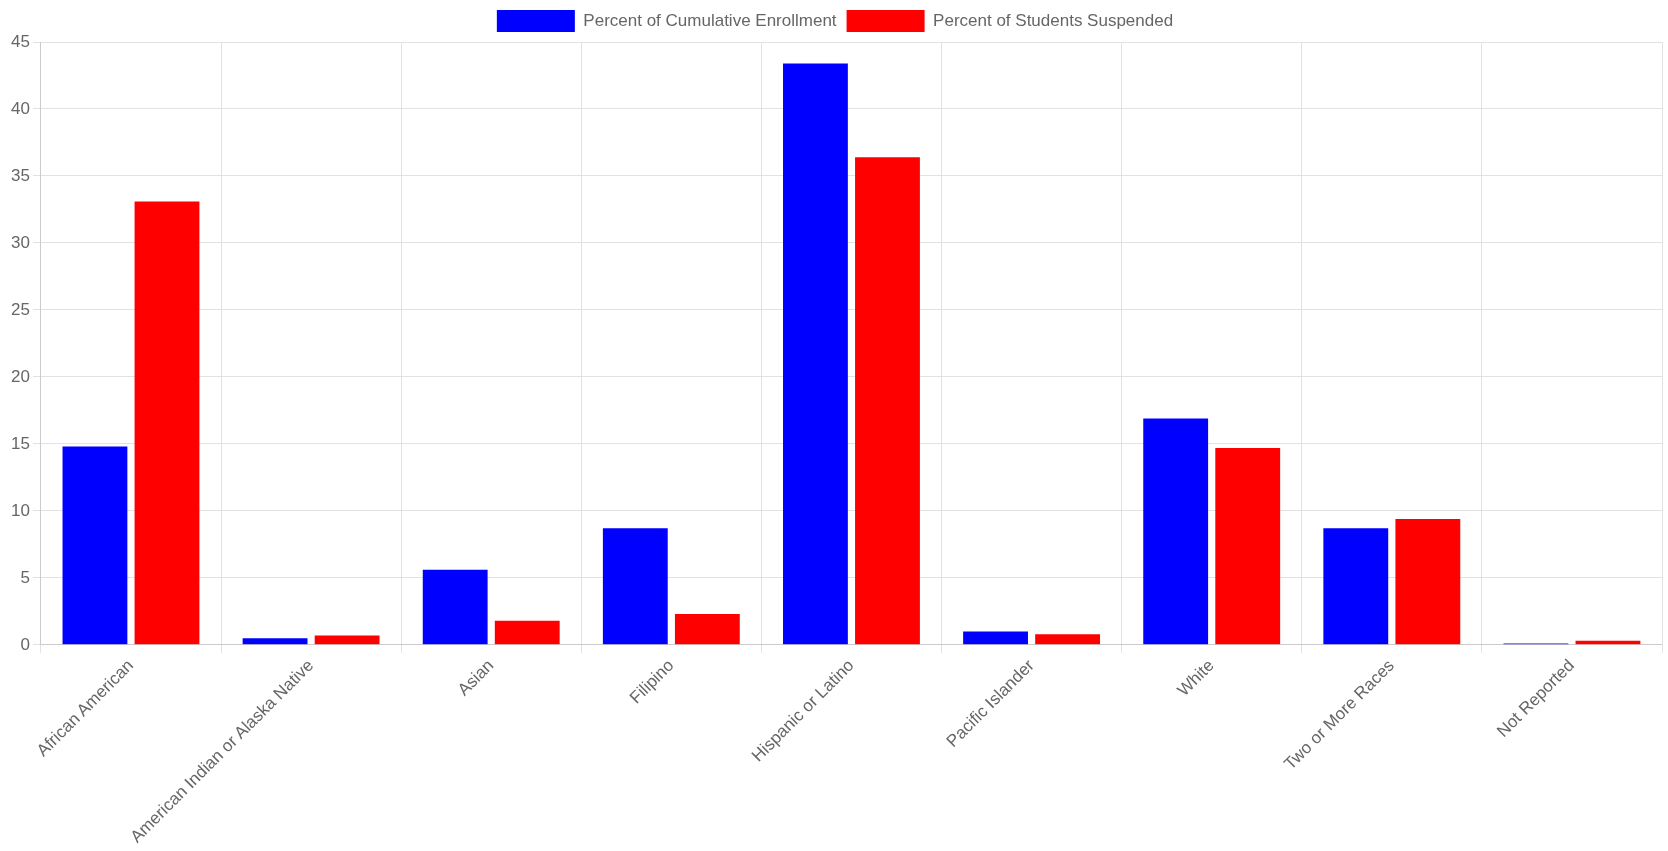 Image resolution: width=1668 pixels, height=851 pixels. I want to click on y-tick-label: 20, so click(20, 376).